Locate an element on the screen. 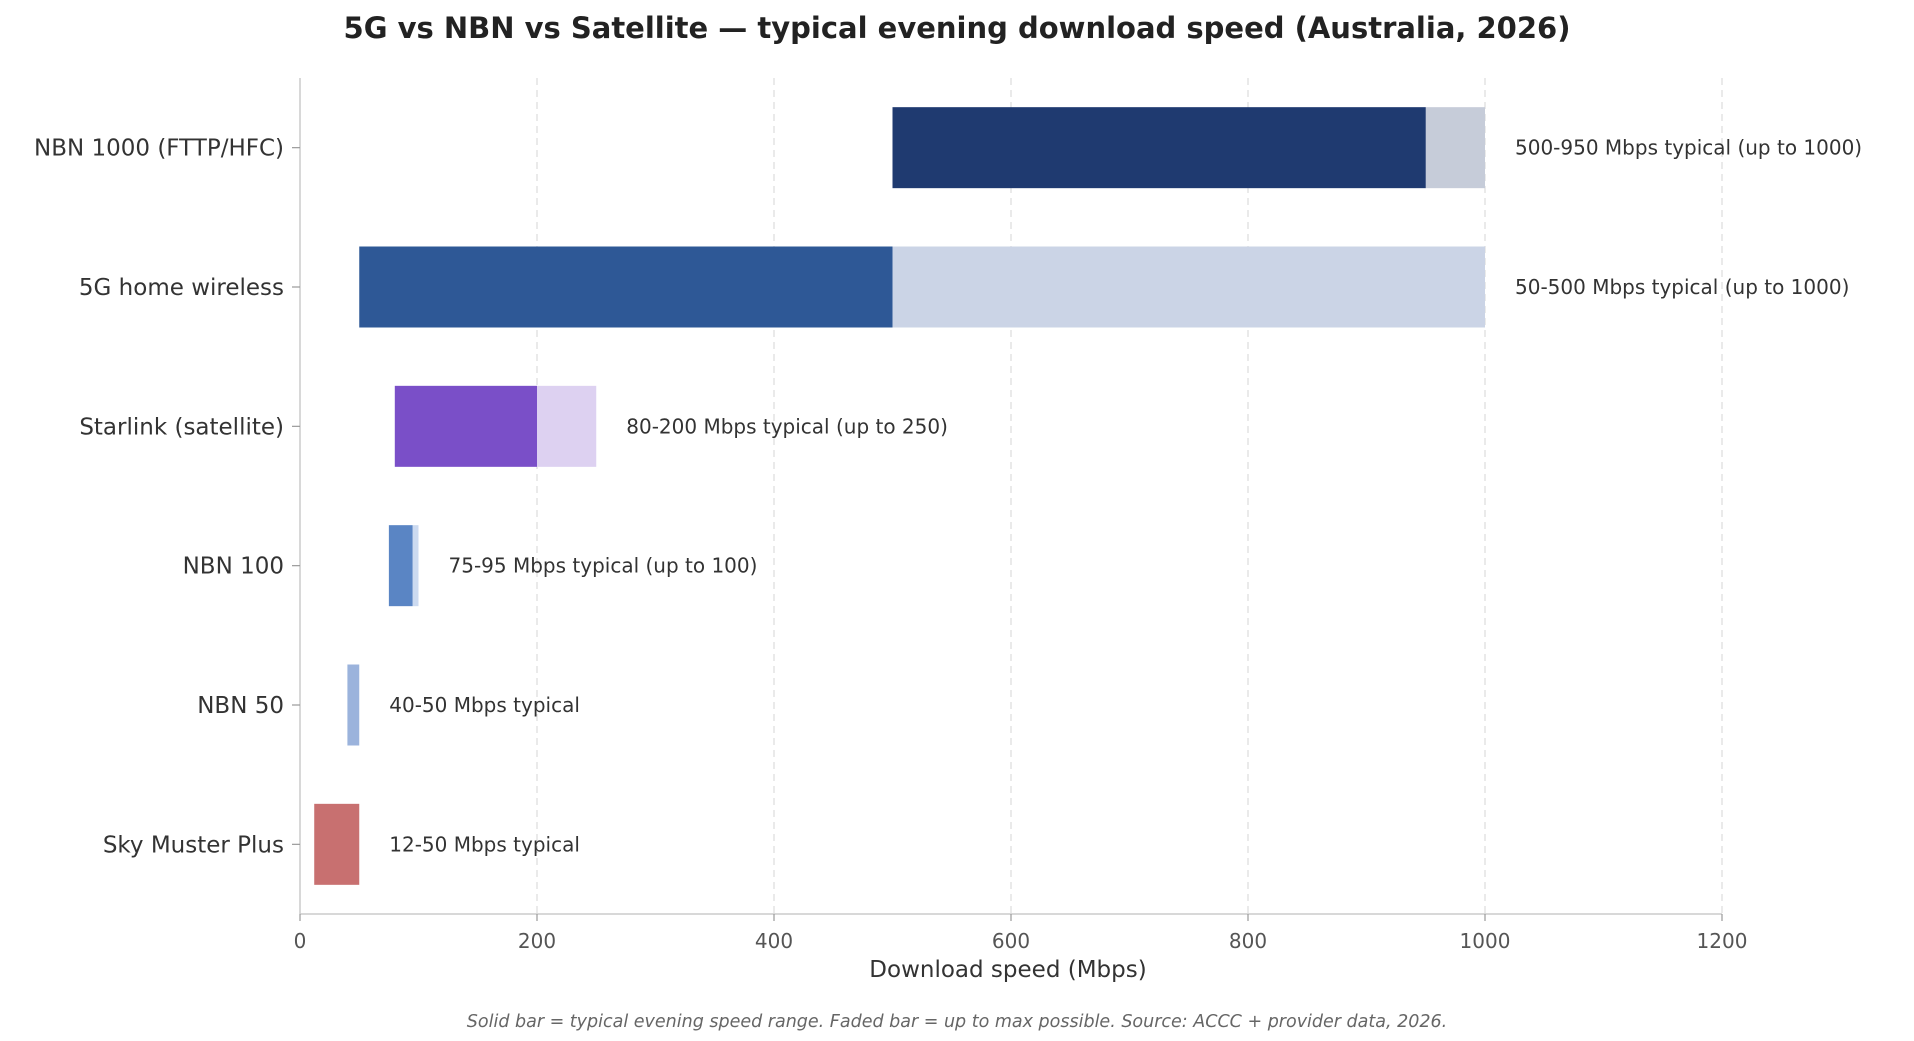  bar-annotation-1: 50-500 Mbps typical (up to 1000) is located at coordinates (1682, 287).